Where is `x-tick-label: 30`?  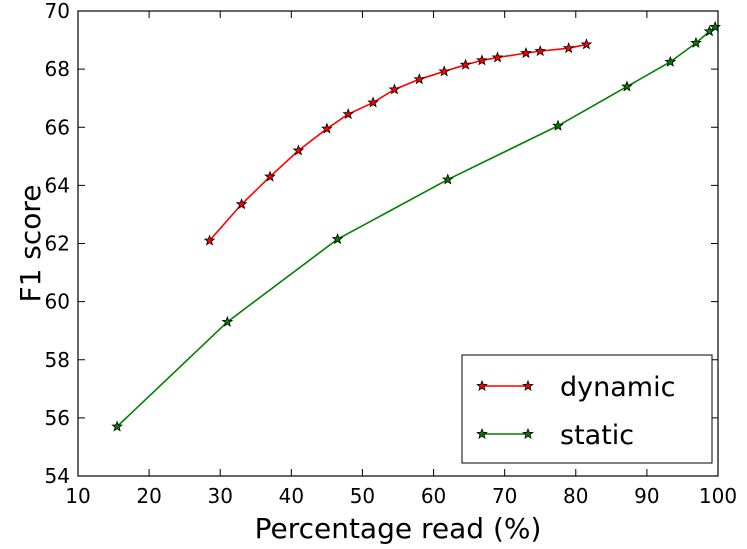 x-tick-label: 30 is located at coordinates (219, 496).